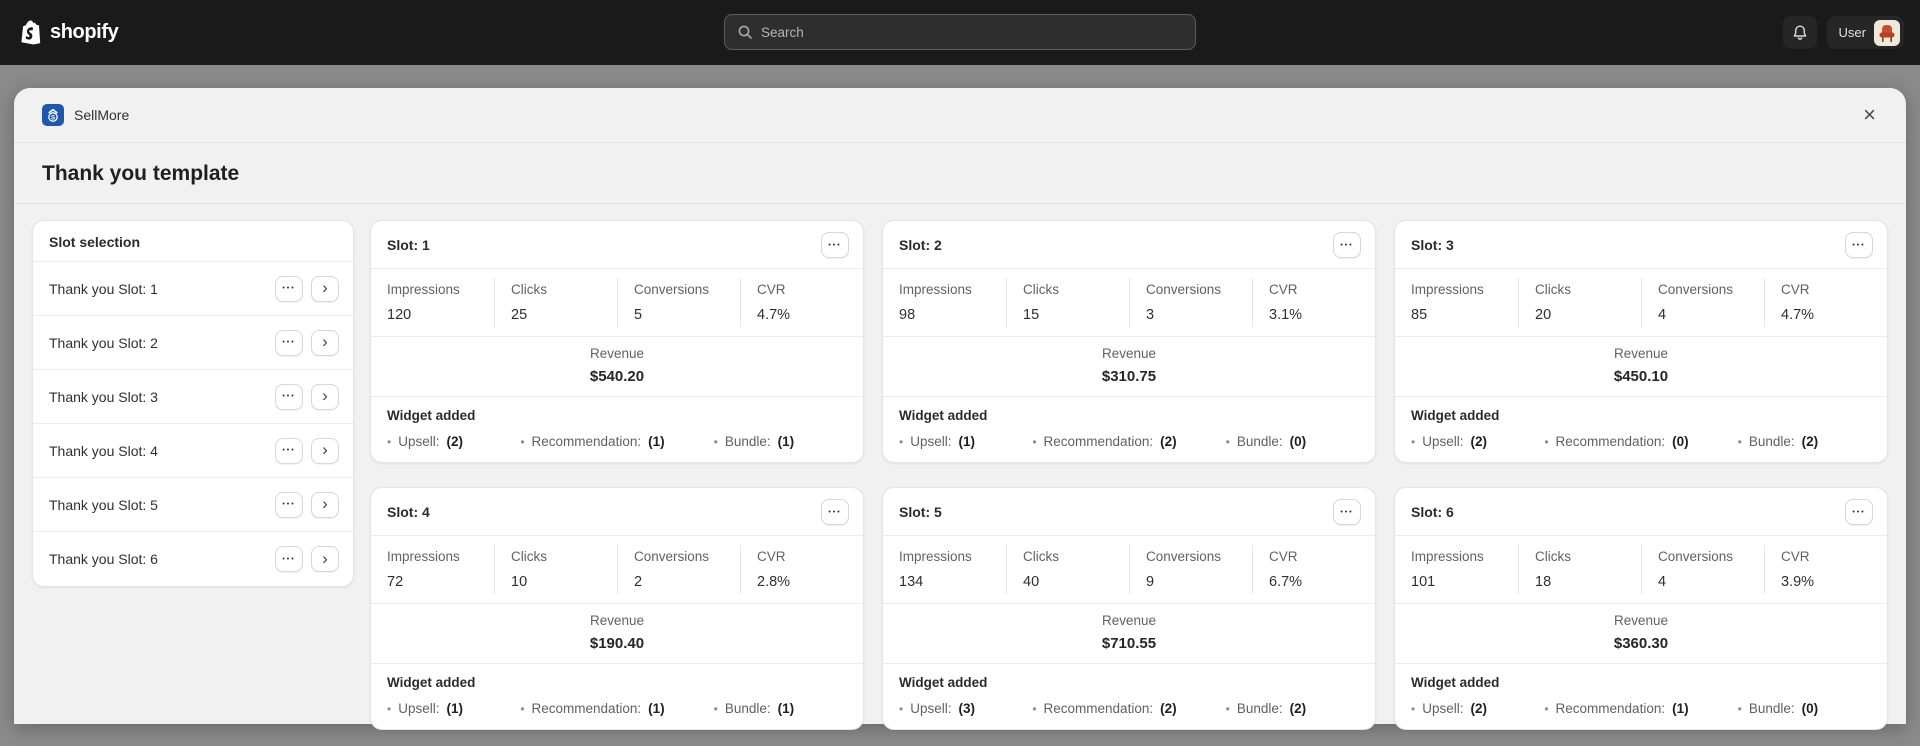 This screenshot has width=1920, height=746. What do you see at coordinates (1129, 367) in the screenshot?
I see `revenue-section: Revenue $310.75` at bounding box center [1129, 367].